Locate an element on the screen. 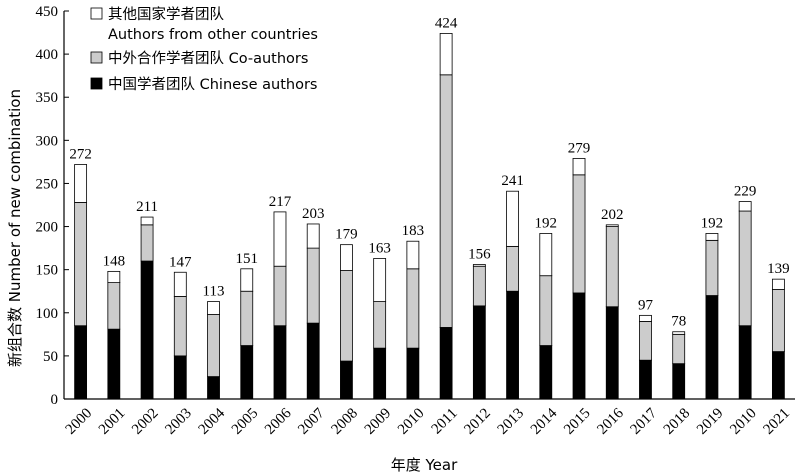 Image resolution: width=800 pixels, height=476 pixels. y-tick-label: 250 is located at coordinates (47, 184).